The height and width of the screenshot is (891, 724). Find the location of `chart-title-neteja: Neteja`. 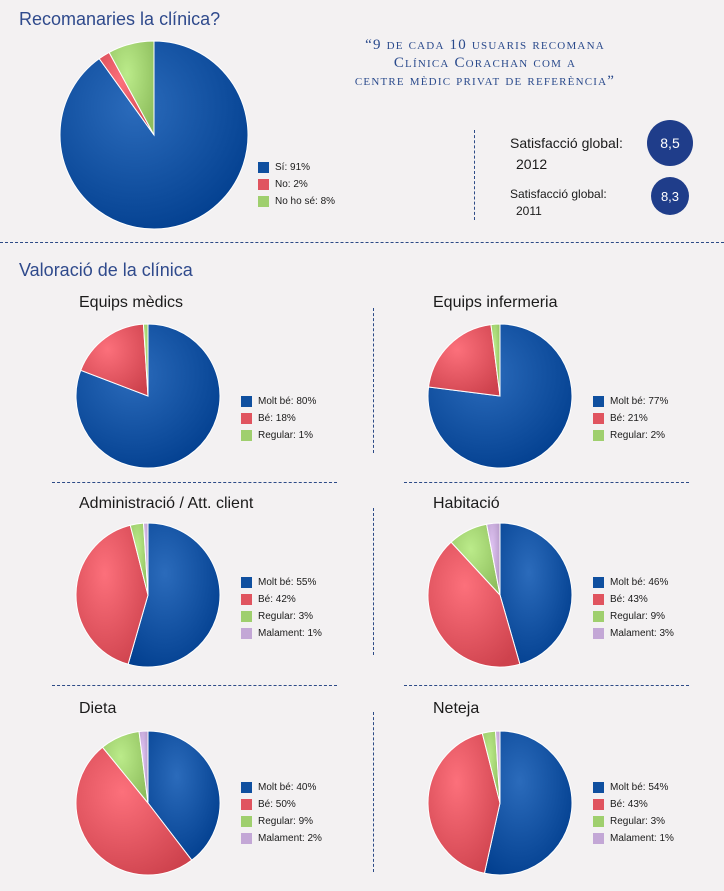

chart-title-neteja: Neteja is located at coordinates (456, 708).